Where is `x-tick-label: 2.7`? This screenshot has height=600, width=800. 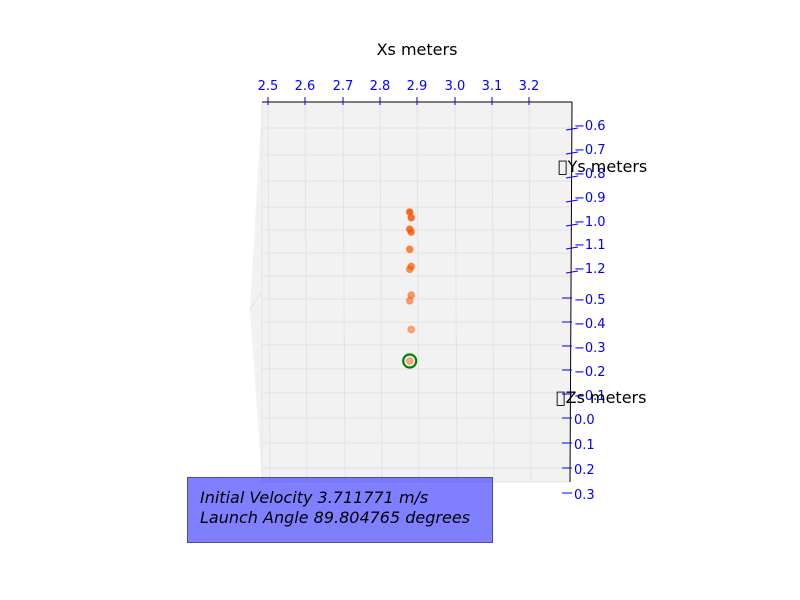 x-tick-label: 2.7 is located at coordinates (343, 86).